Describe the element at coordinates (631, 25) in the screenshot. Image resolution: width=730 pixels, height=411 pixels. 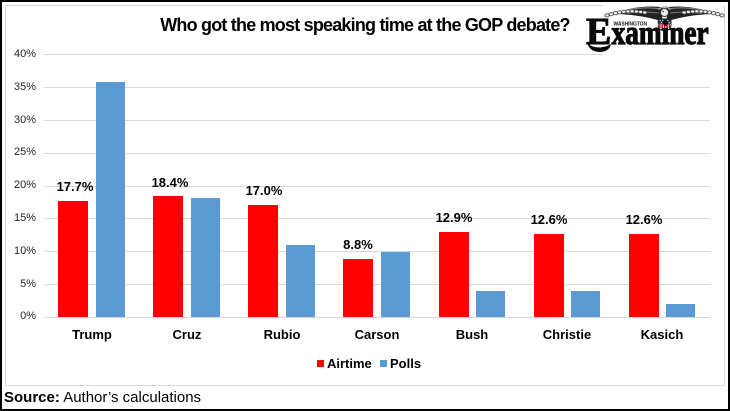
I see `svg-text: WASHINGTON` at that location.